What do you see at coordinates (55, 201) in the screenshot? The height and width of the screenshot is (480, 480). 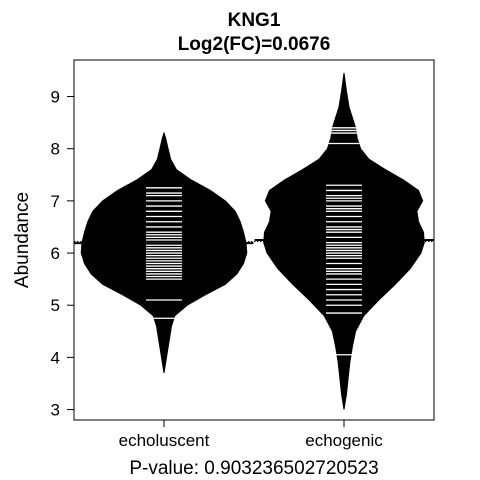 I see `y-tick-label: 7` at bounding box center [55, 201].